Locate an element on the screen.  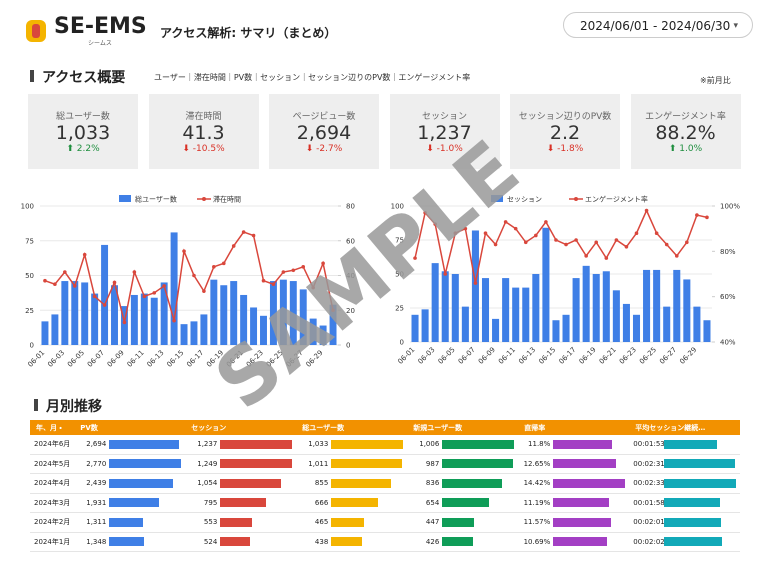
table-cell: 1,033 is located at coordinates (352, 445).